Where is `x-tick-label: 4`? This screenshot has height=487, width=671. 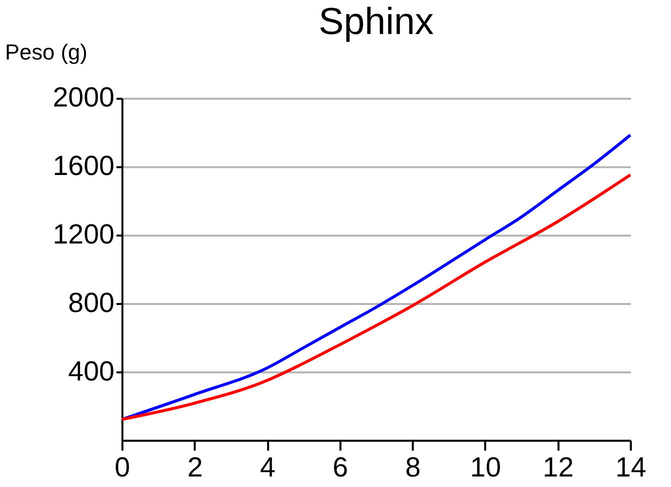
x-tick-label: 4 is located at coordinates (268, 466).